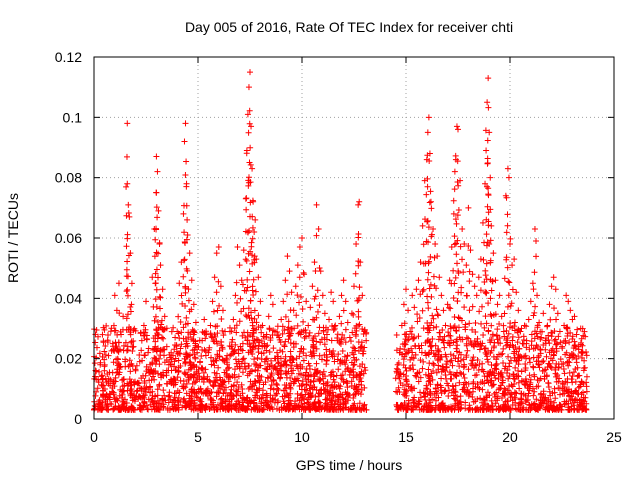  I want to click on x-tick-label: 0, so click(94, 437).